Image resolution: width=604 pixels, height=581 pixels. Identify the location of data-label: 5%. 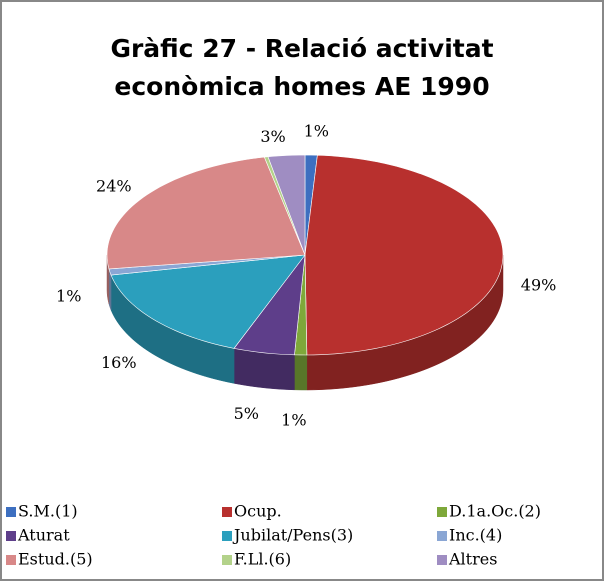
(246, 413).